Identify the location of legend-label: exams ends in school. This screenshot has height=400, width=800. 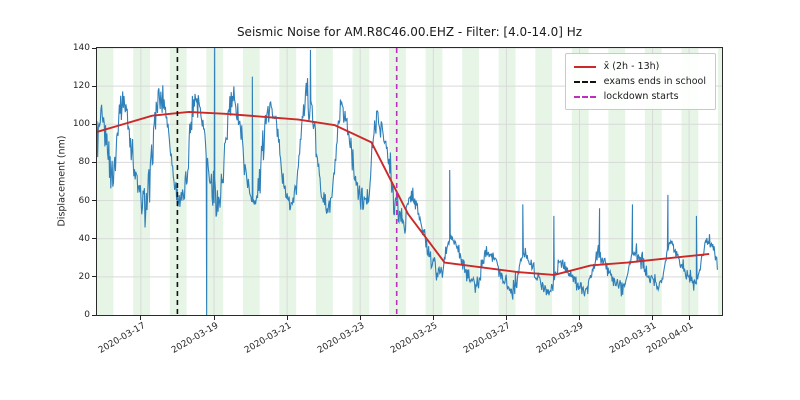
(654, 81).